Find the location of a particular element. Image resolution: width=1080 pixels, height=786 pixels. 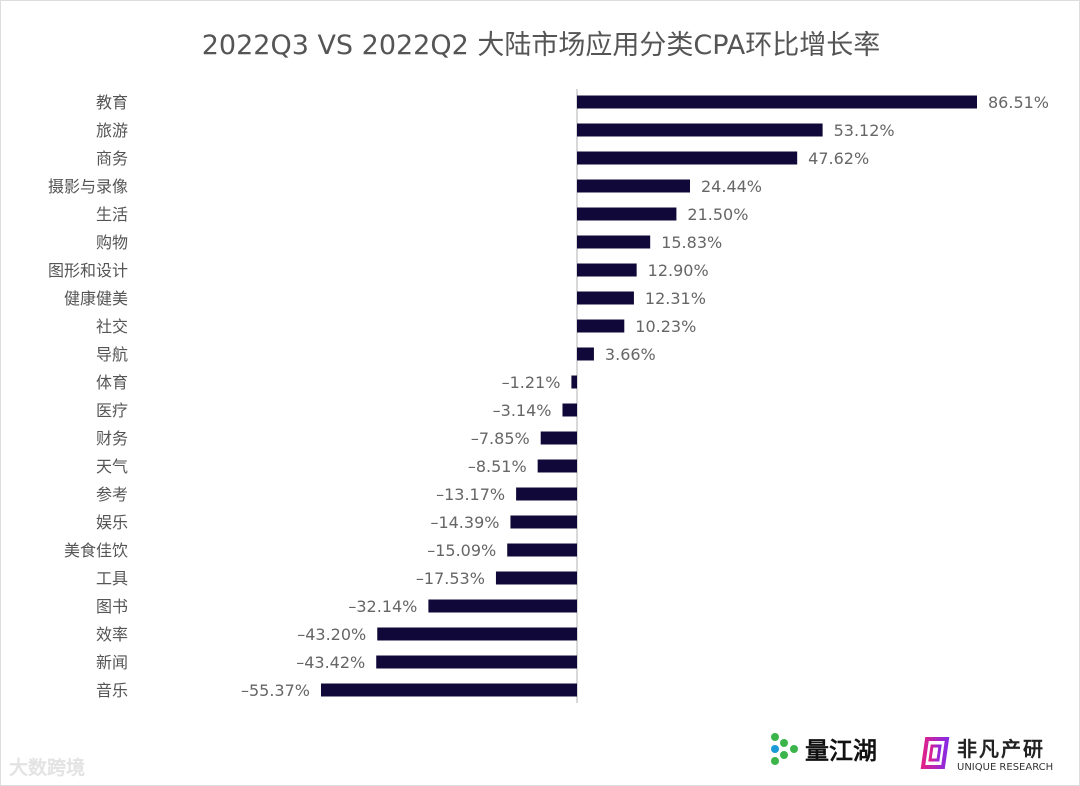

category-label: 商务 is located at coordinates (112, 158).